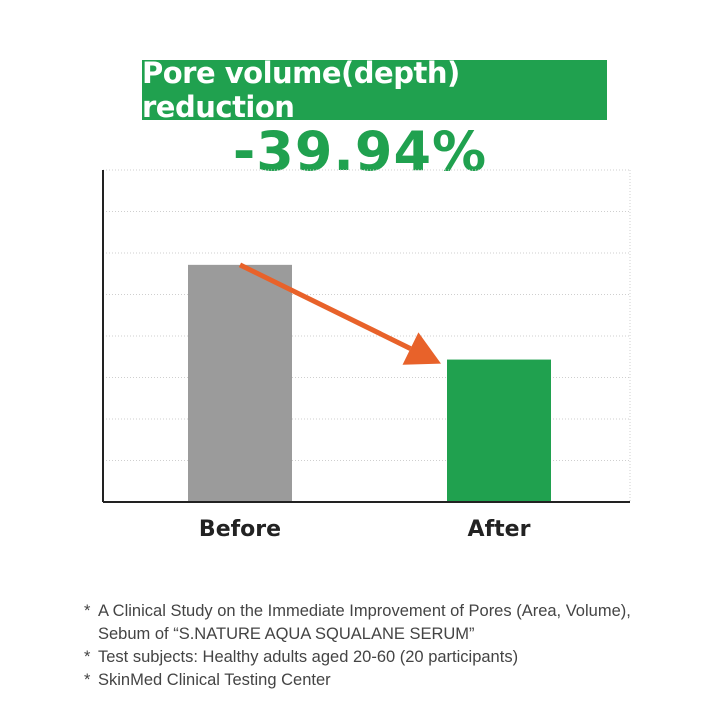  I want to click on footnote-text-continued: Sebum of “S.NATURE AQUA SQUALANE SERUM”, so click(286, 634).